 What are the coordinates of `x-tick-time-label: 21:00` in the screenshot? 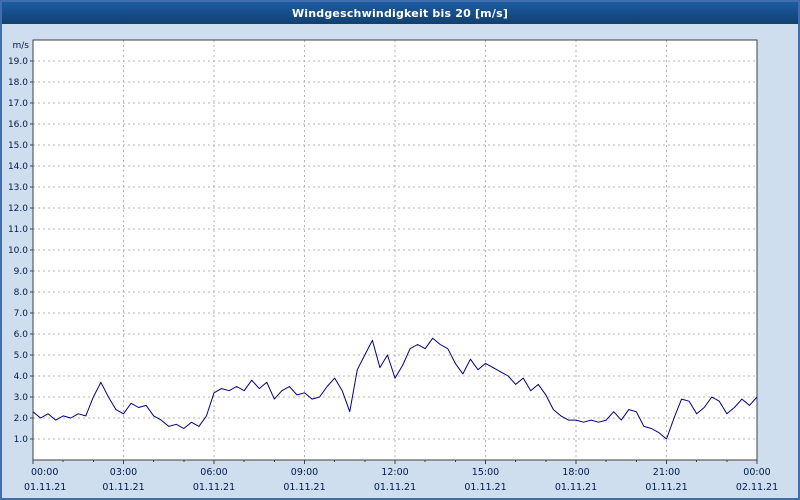 It's located at (666, 472).